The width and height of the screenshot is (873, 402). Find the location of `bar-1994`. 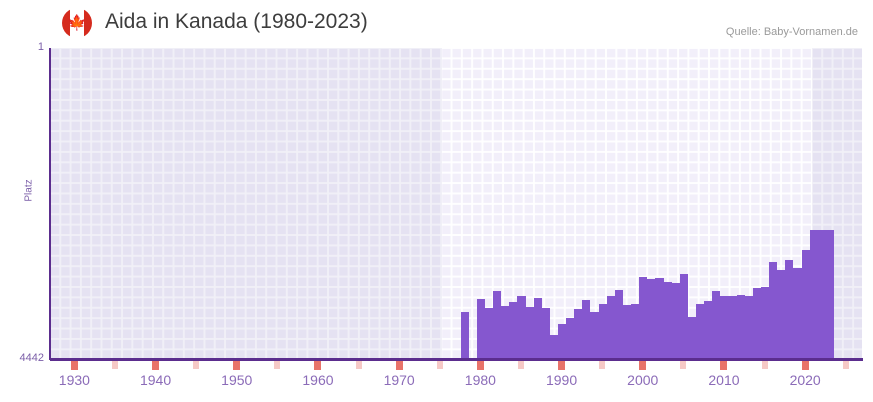

bar-1994 is located at coordinates (594, 336).